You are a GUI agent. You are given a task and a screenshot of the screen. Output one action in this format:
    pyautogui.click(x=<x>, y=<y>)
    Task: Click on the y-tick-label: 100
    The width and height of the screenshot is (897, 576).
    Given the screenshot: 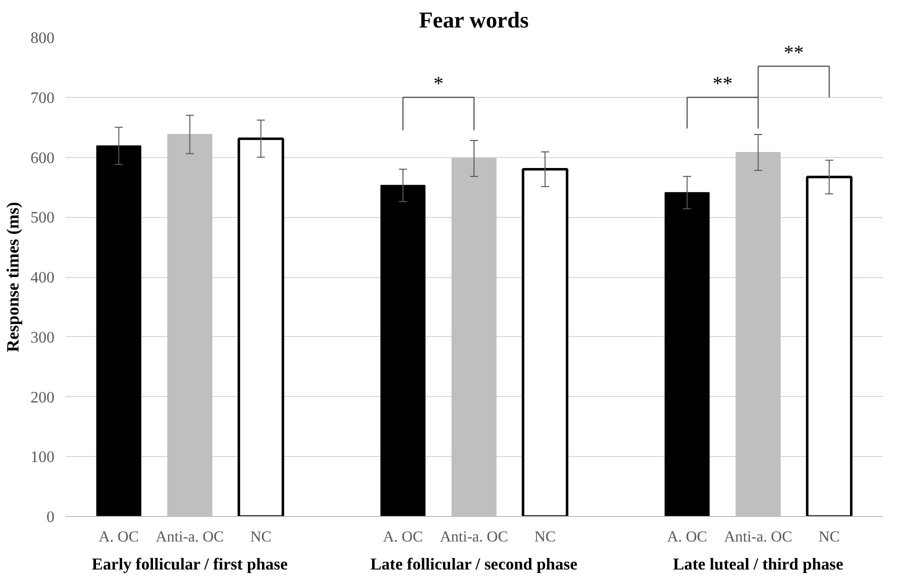 What is the action you would take?
    pyautogui.click(x=42, y=457)
    